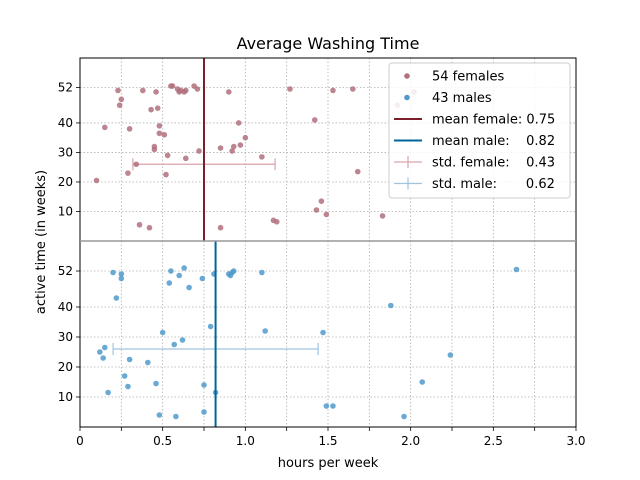 This screenshot has width=640, height=480. Describe the element at coordinates (493, 141) in the screenshot. I see `legend-label: mean male: 0.82` at that location.